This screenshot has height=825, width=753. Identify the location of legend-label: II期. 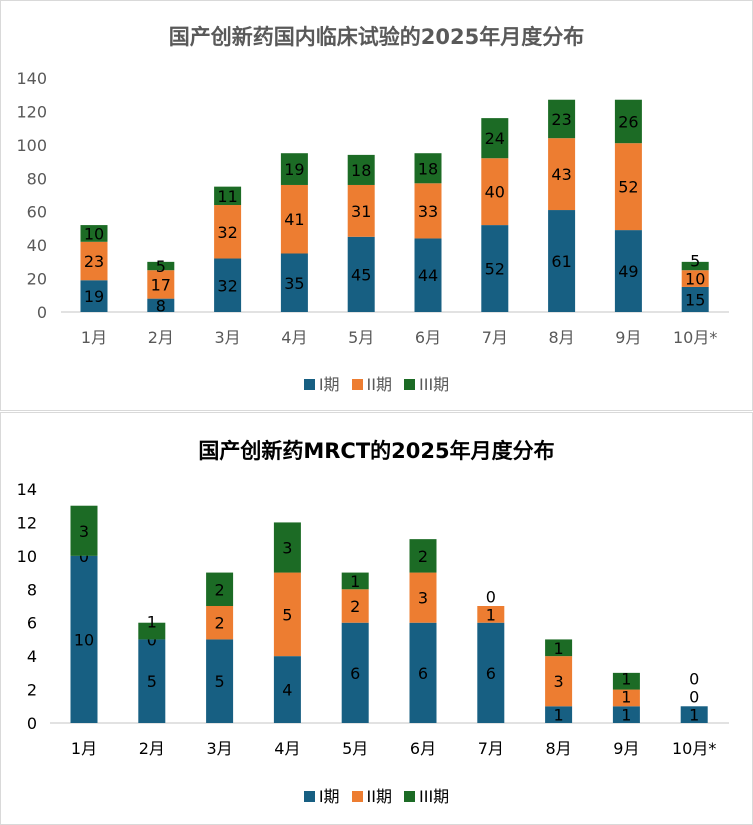
(379, 384).